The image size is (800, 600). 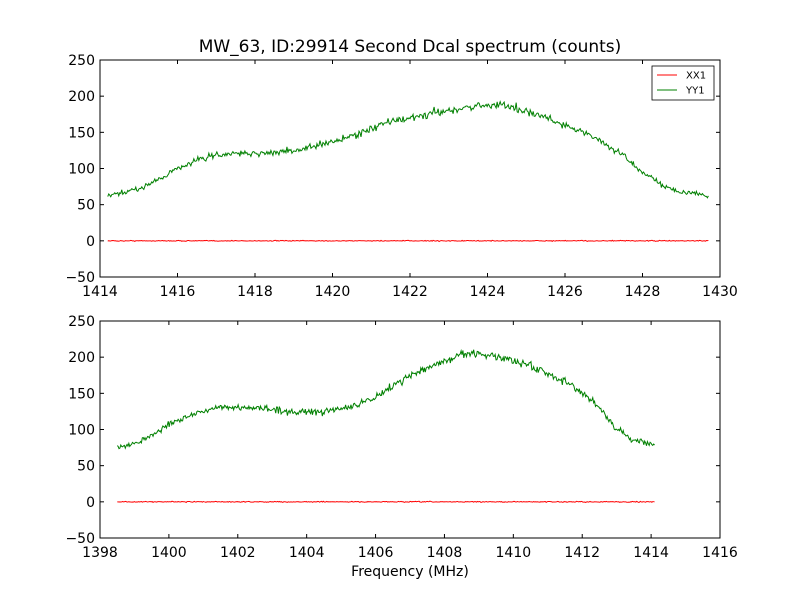 What do you see at coordinates (488, 292) in the screenshot?
I see `x-tick-label: 1424` at bounding box center [488, 292].